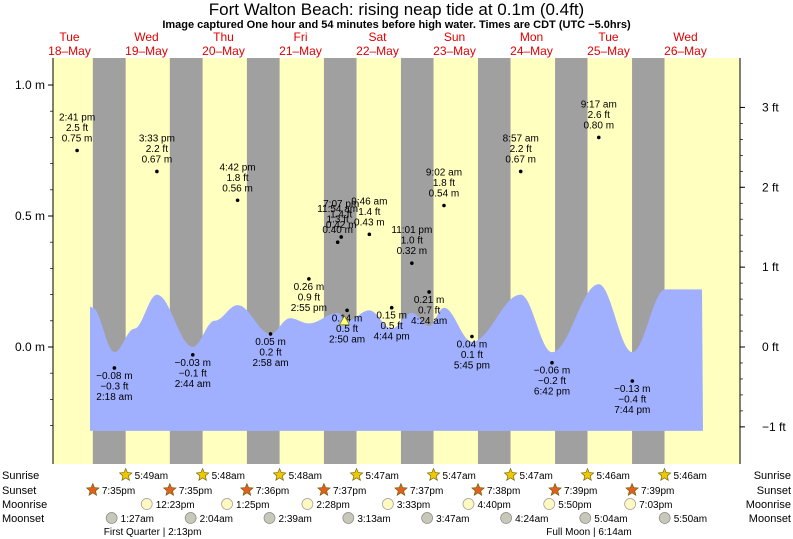 This screenshot has height=539, width=793. I want to click on tide-extreme-label: 8:57 am, so click(521, 138).